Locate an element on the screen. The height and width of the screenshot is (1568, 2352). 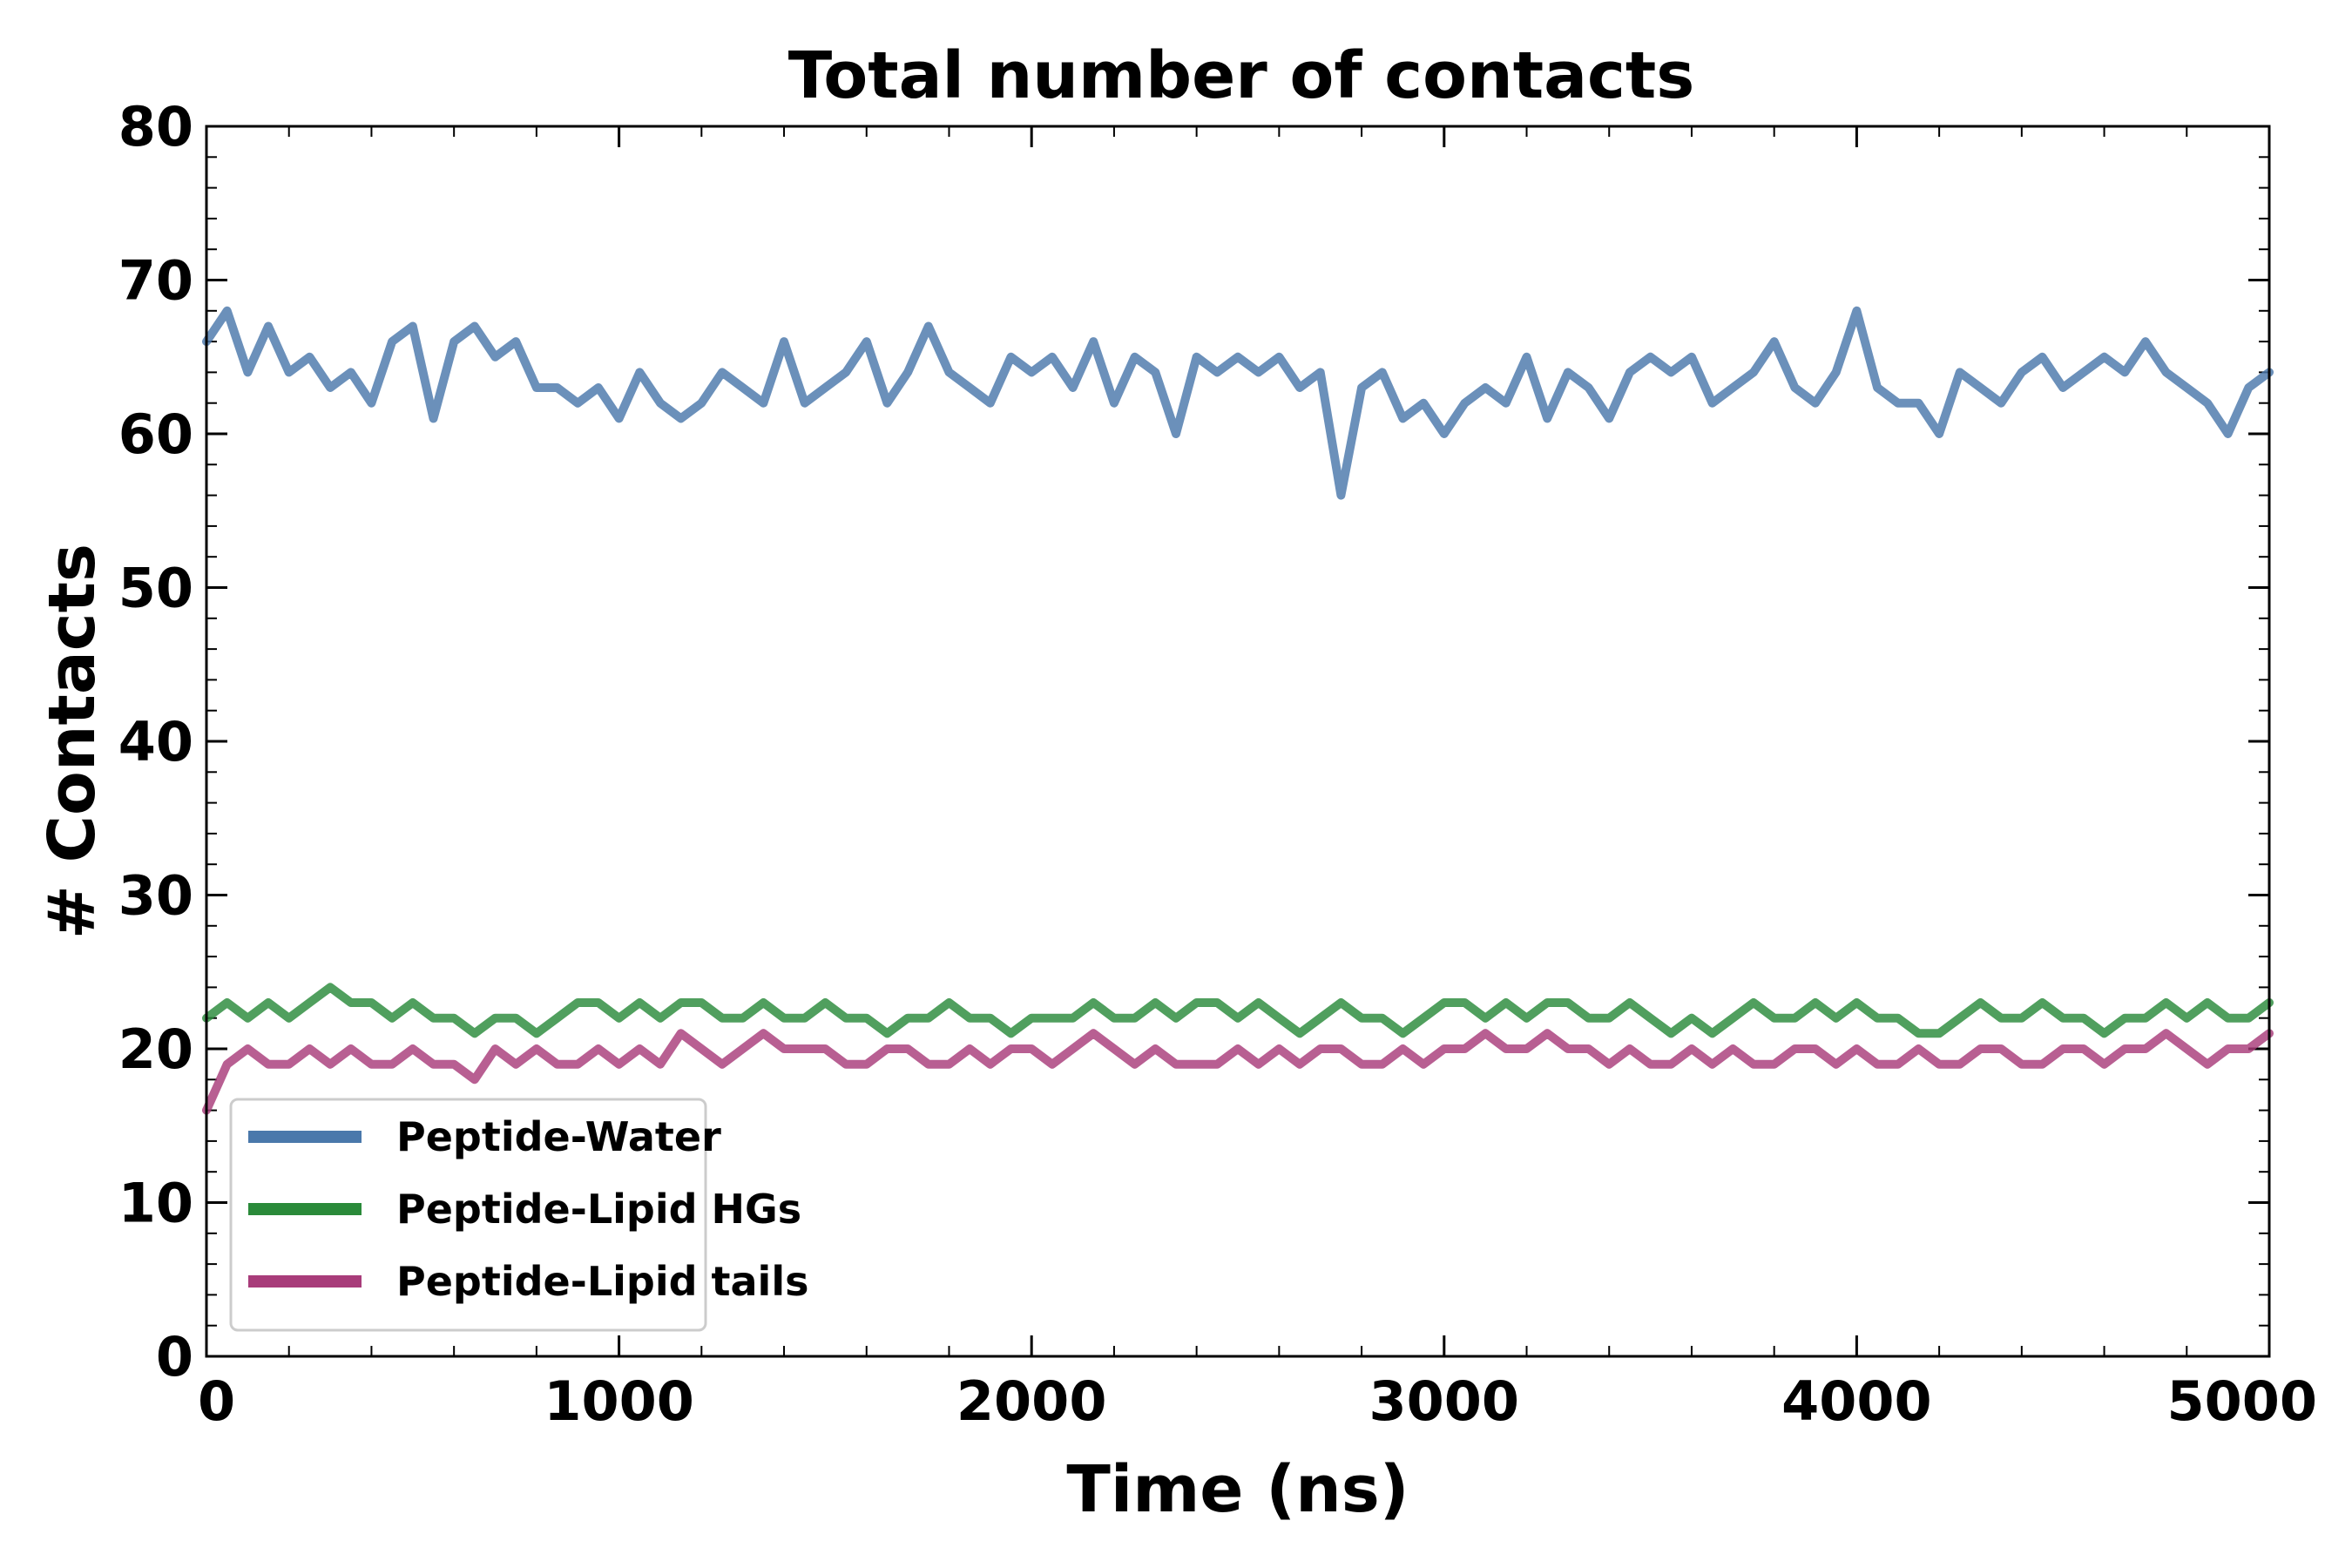
y-tick-label: 60 is located at coordinates (155, 434).